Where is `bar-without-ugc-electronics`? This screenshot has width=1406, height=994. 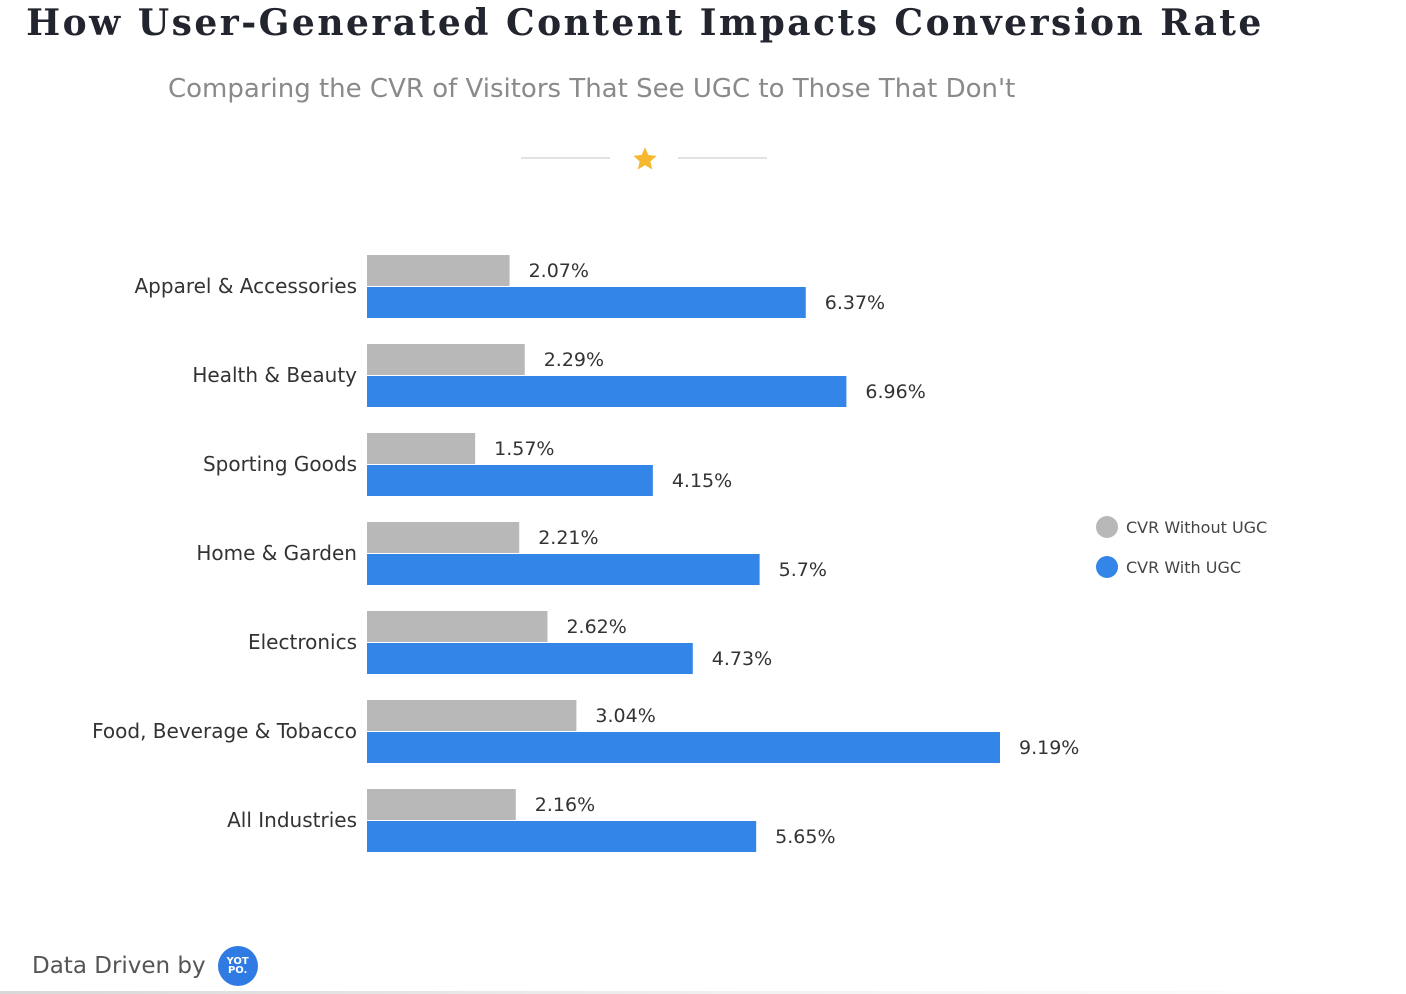
bar-without-ugc-electronics is located at coordinates (457, 626).